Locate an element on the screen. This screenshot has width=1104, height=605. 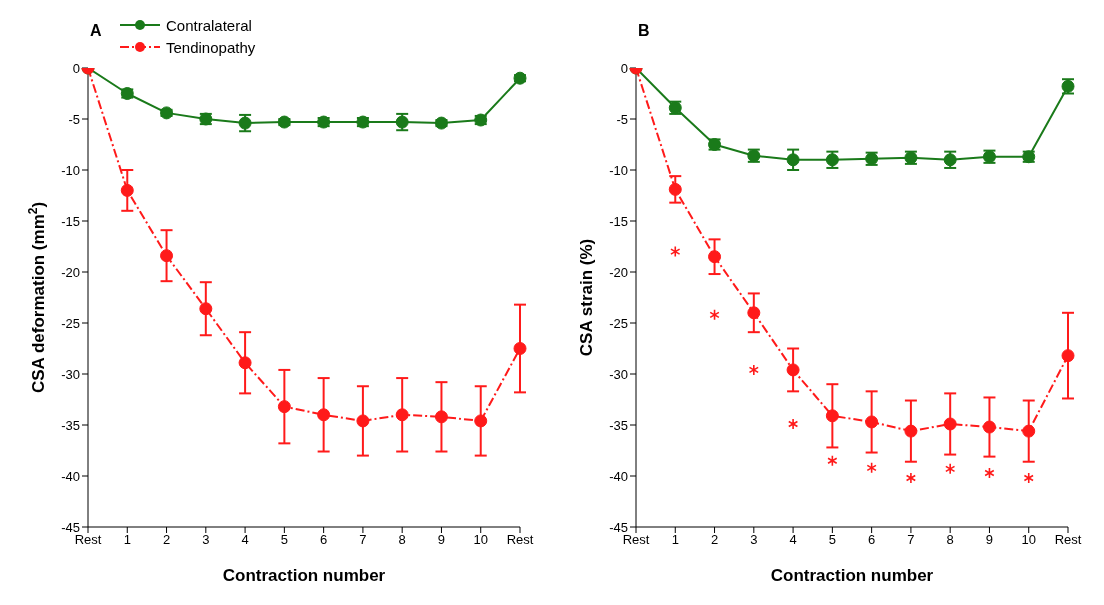
legend-label: Tendinopathy is located at coordinates (211, 47).